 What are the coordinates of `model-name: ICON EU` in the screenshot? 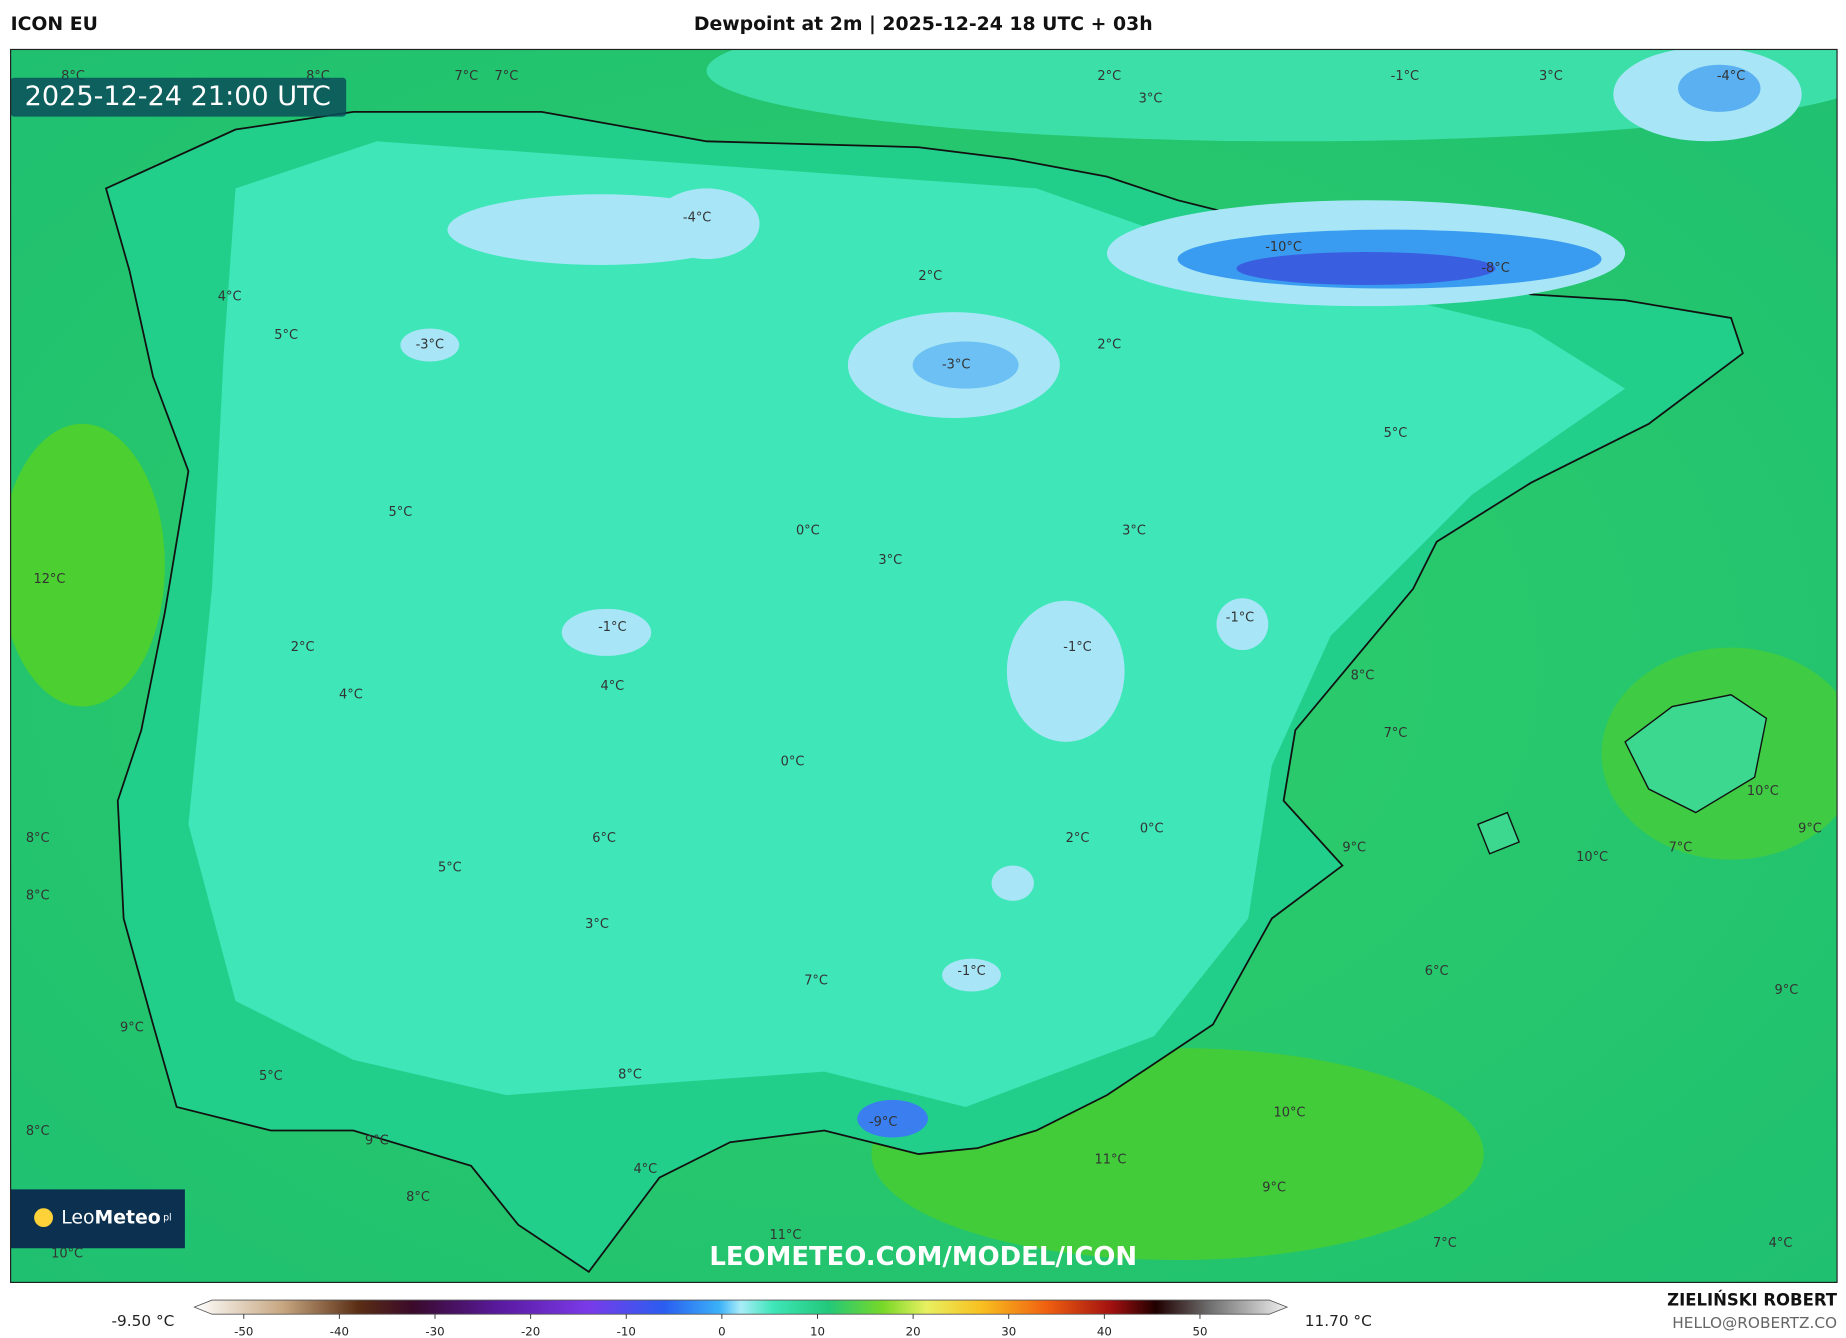 It's located at (54, 24).